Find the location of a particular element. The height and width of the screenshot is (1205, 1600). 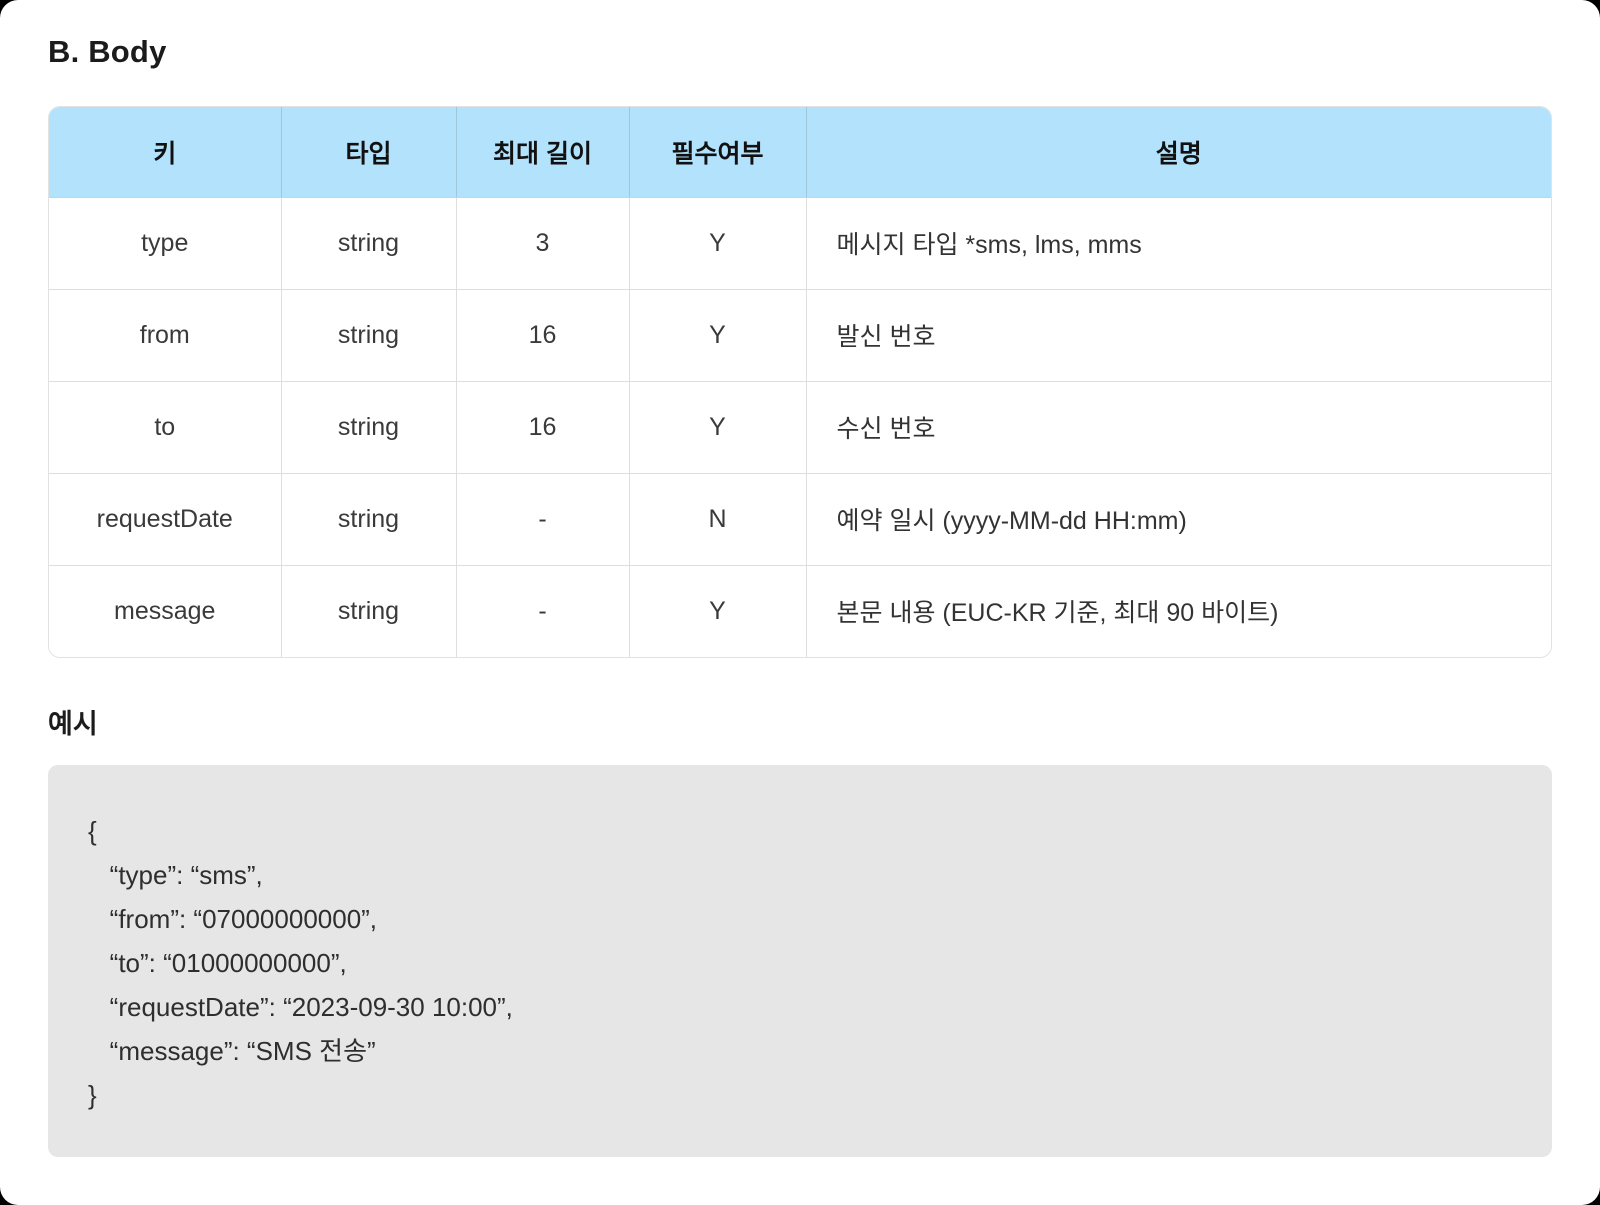

table-row: type string 3 Y 메시지 타입 *sms, lms, mms is located at coordinates (800, 243).